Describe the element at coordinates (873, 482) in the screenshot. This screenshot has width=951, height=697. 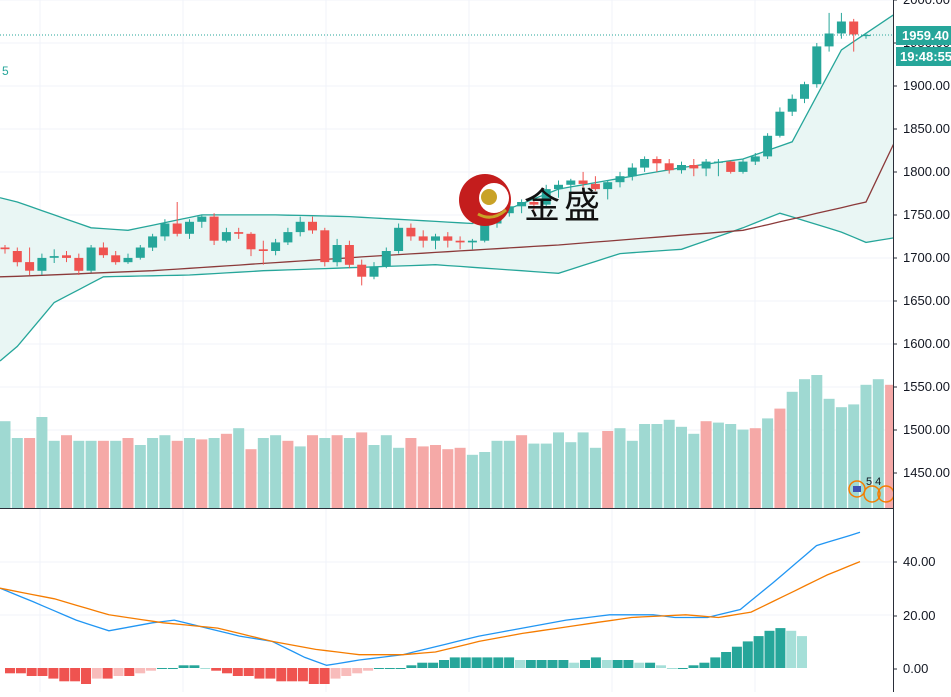
I see `volume-badge-text: 5 4` at that location.